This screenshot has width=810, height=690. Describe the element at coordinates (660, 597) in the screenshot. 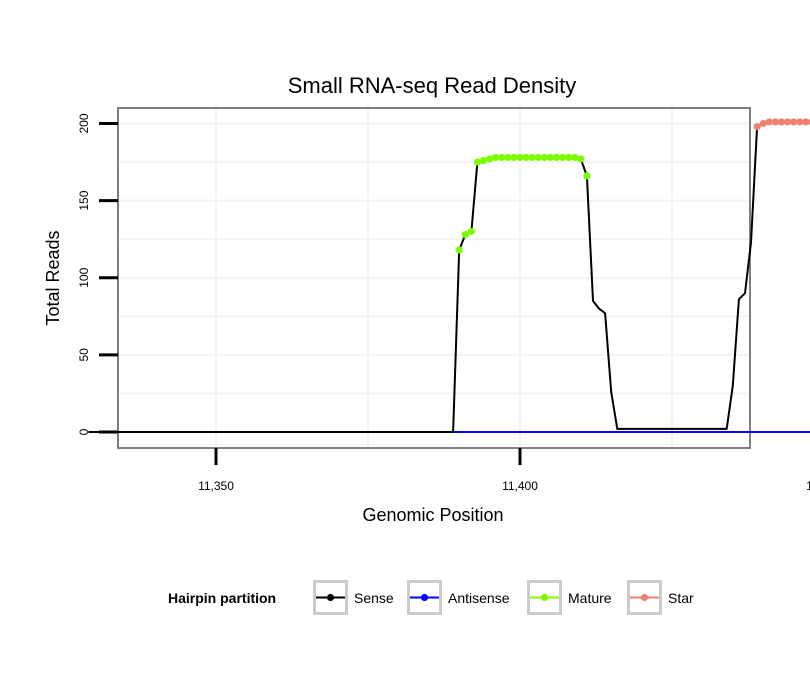

I see `legend-item-star: Star` at that location.